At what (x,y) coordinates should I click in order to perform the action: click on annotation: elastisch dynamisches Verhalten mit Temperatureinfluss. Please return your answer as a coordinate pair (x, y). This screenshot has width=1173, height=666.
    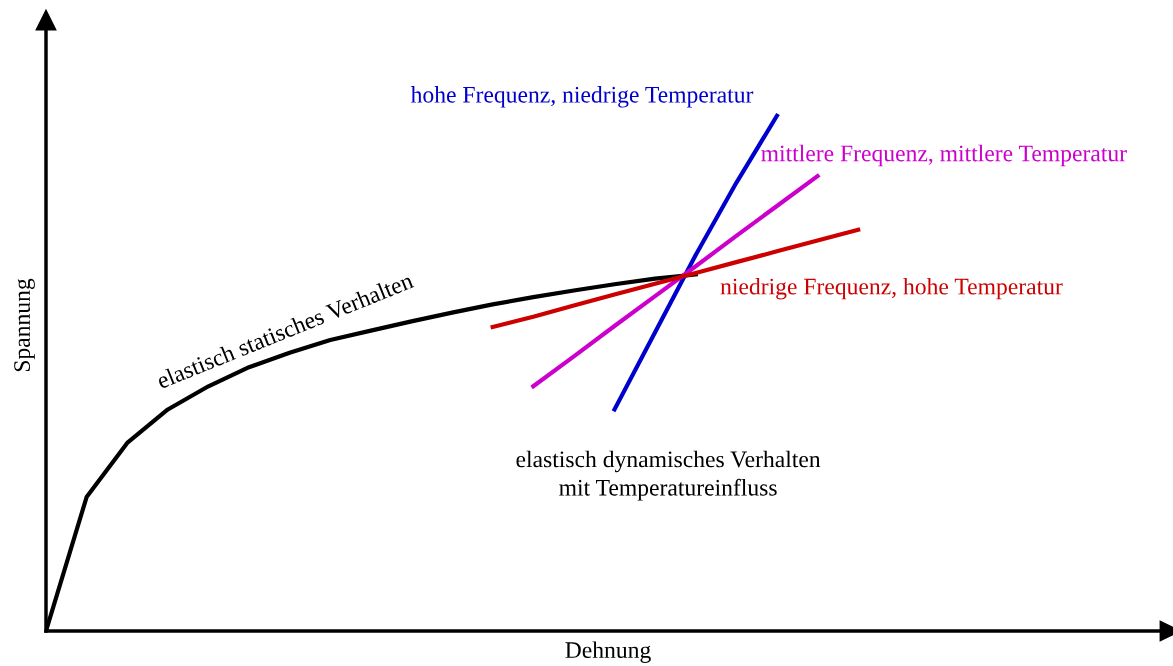
    Looking at the image, I should click on (668, 475).